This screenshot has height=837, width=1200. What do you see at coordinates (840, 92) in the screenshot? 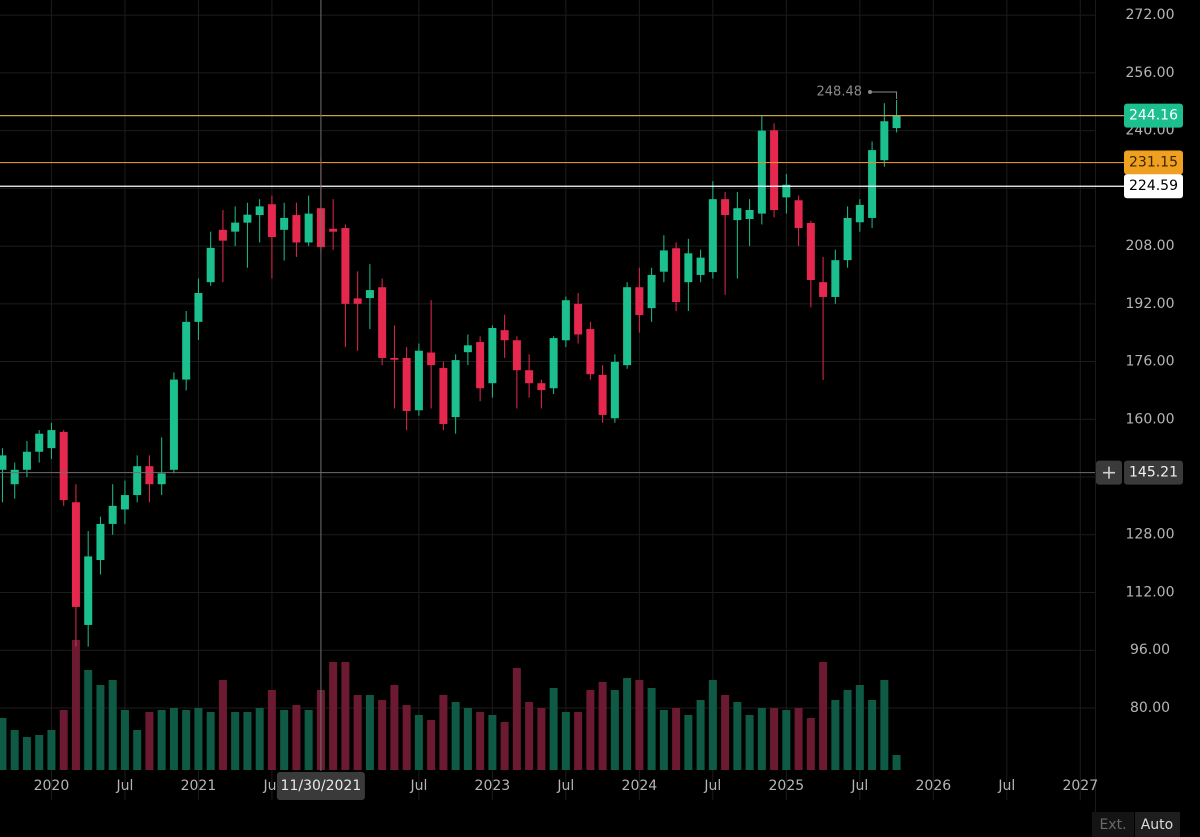
I see `high-marker-label: 248.48` at bounding box center [840, 92].